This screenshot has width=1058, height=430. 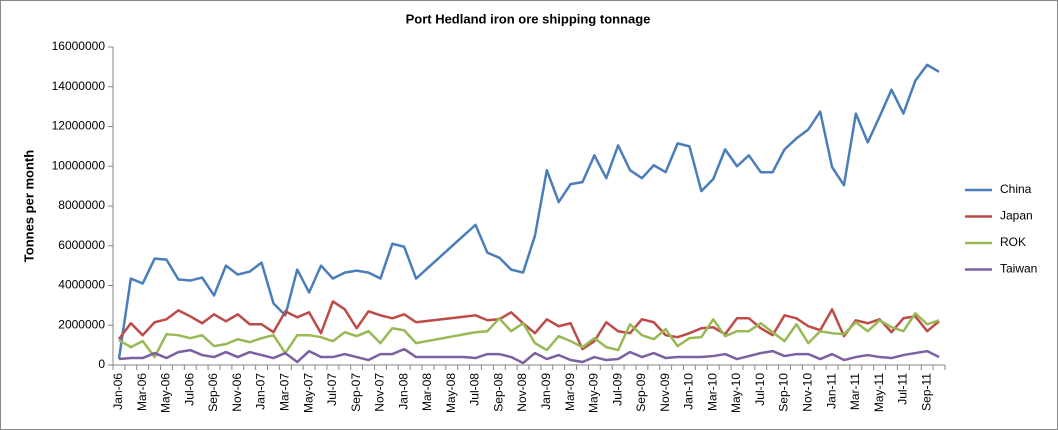 What do you see at coordinates (451, 393) in the screenshot?
I see `x-tick-label: May-08` at bounding box center [451, 393].